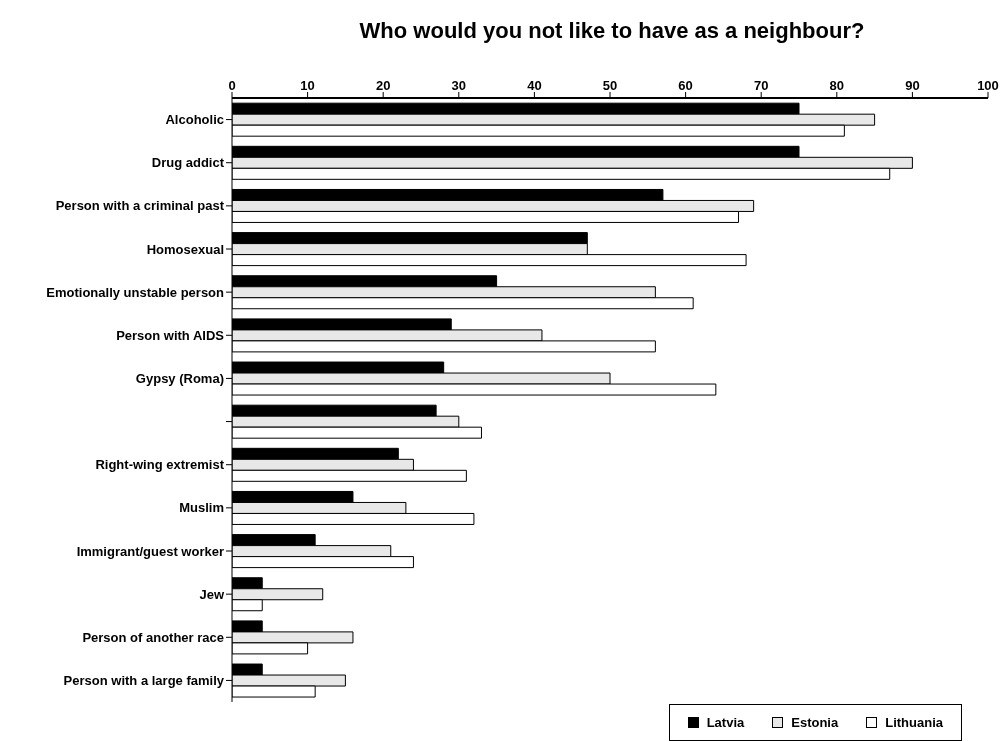 The image size is (1002, 741). Describe the element at coordinates (170, 335) in the screenshot. I see `y-tick-label: Person with AIDS` at that location.